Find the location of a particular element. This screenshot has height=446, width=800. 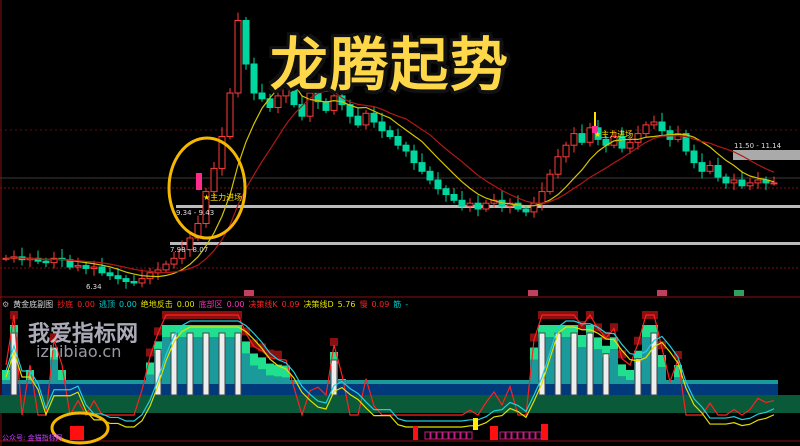

entry-bar is located at coordinates (199, 181).